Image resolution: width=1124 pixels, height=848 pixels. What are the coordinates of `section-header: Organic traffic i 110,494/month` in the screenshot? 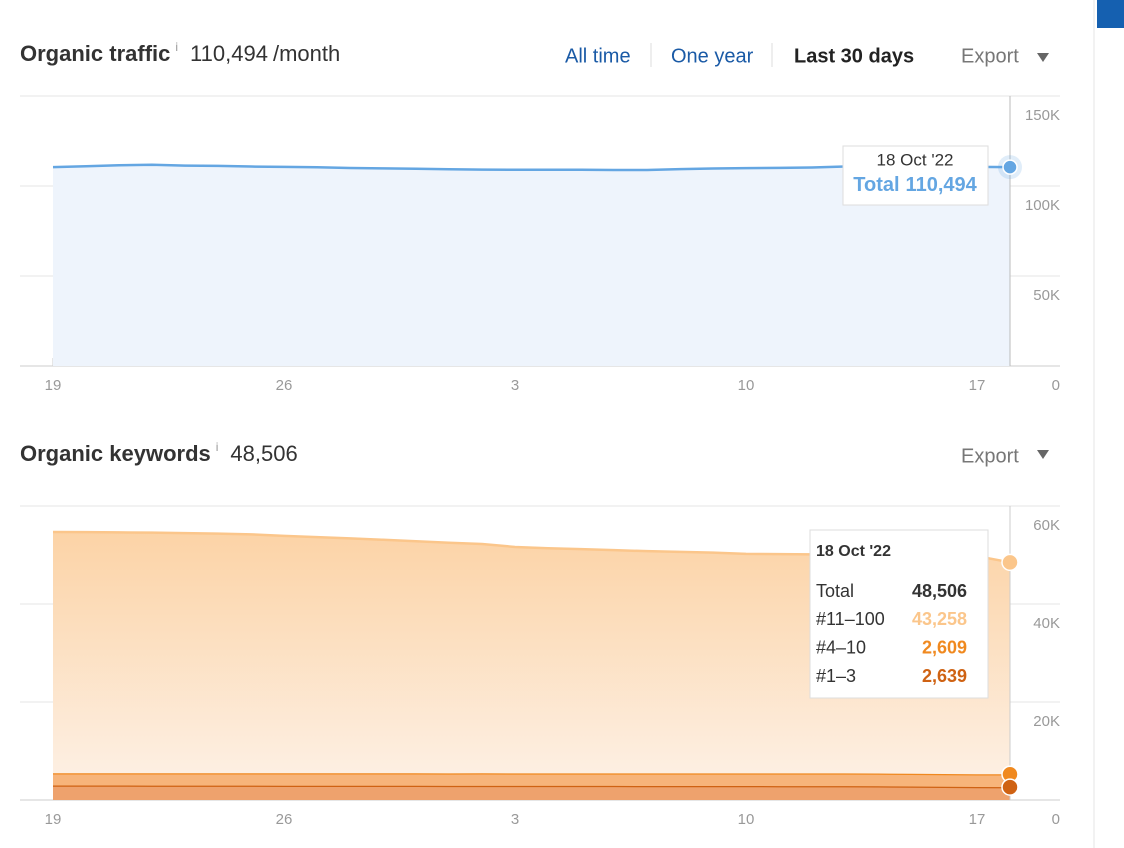 It's located at (180, 53).